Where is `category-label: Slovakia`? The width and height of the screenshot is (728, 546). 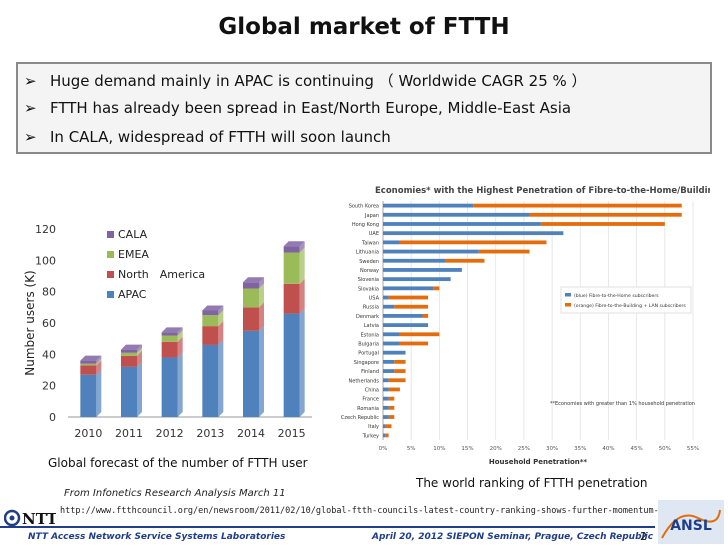
category-label: Slovakia is located at coordinates (368, 289).